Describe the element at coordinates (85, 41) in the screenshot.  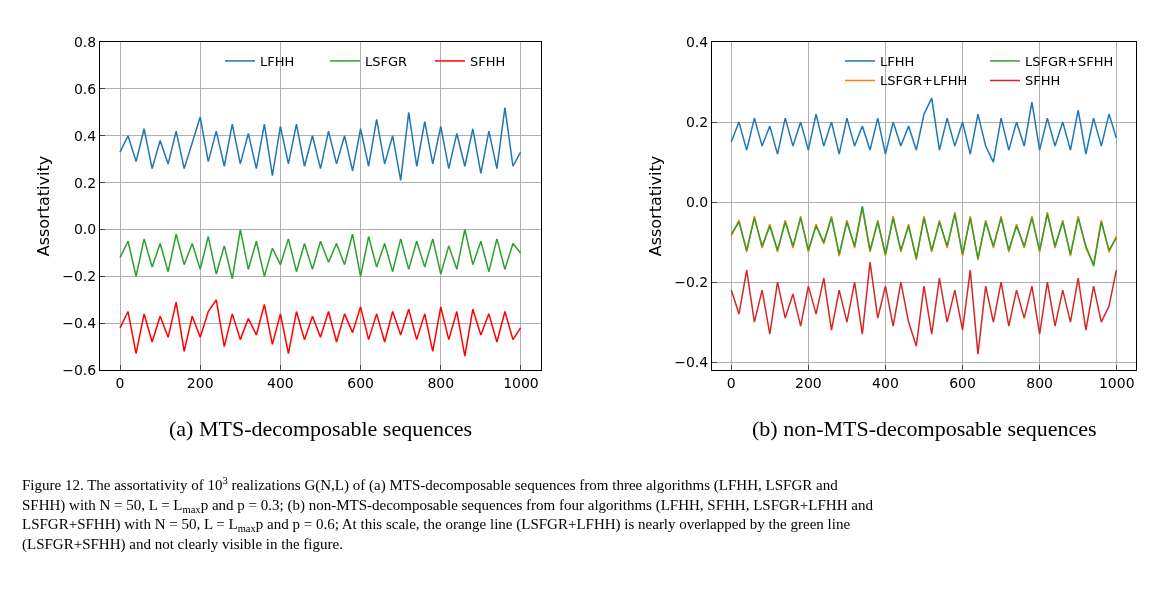
I see `y-tick-label: 0.8` at that location.